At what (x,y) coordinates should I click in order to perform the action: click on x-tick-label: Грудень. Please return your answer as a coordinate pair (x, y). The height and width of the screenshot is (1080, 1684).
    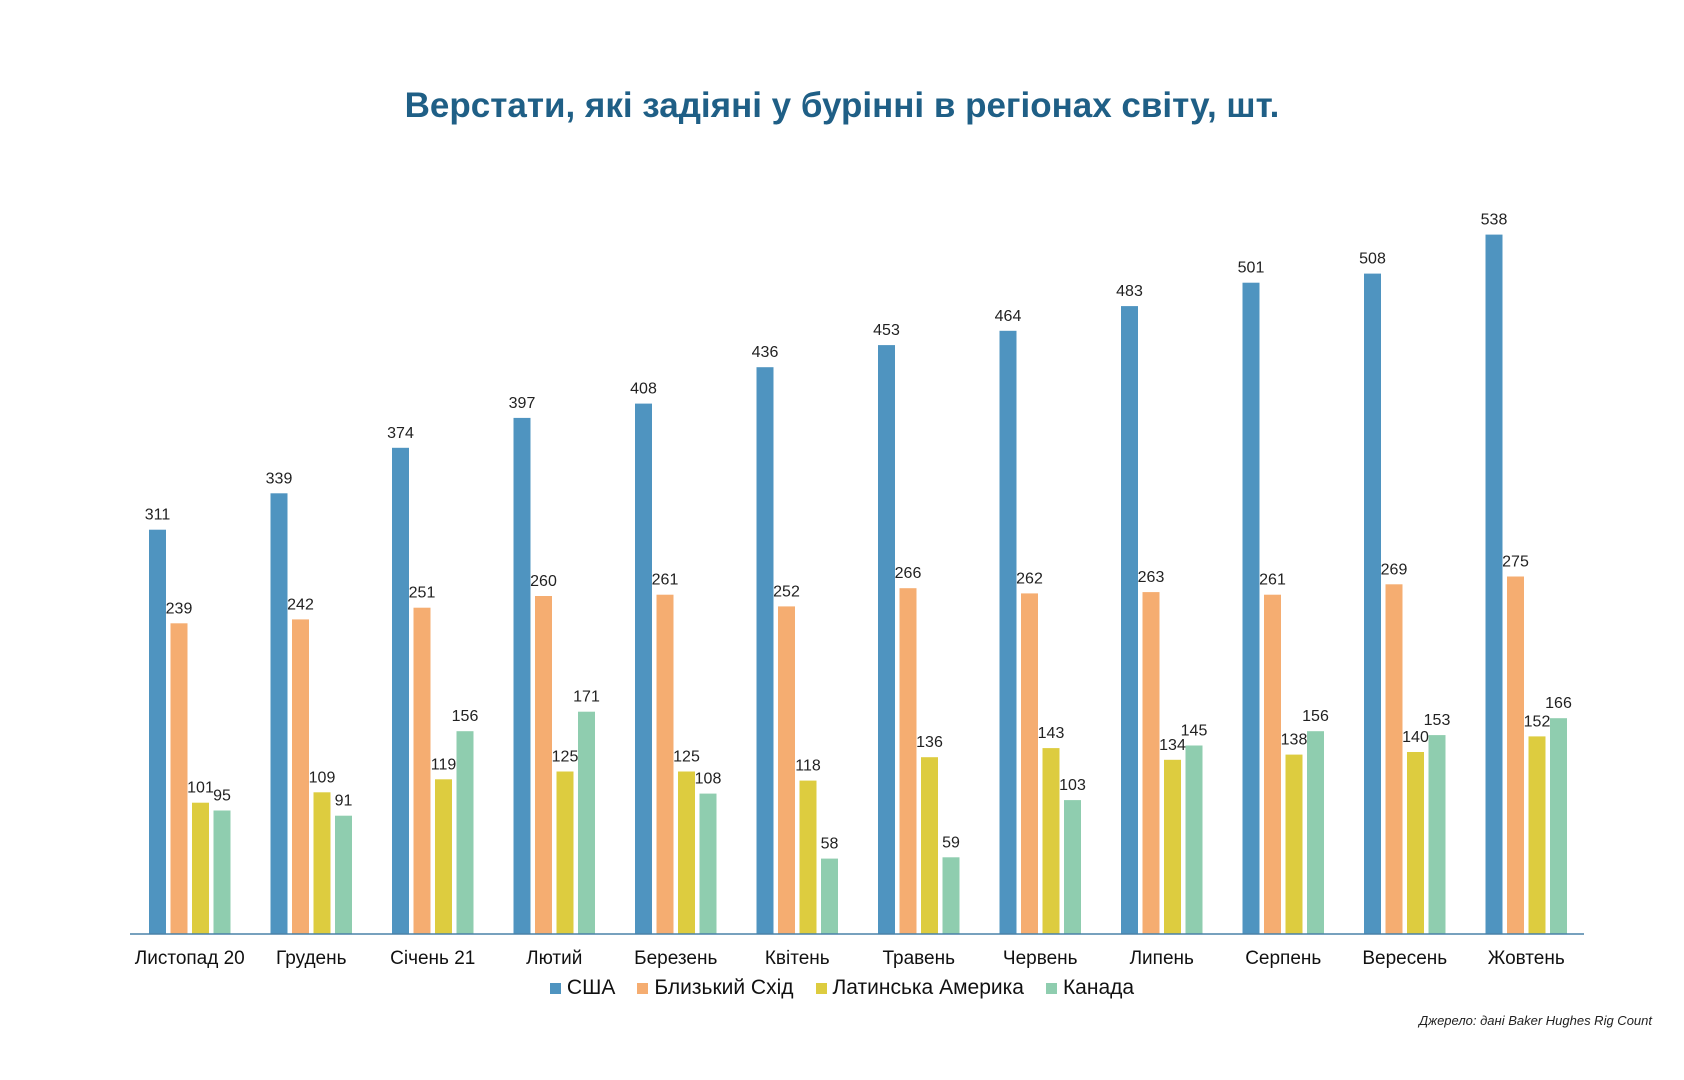
    Looking at the image, I should click on (311, 958).